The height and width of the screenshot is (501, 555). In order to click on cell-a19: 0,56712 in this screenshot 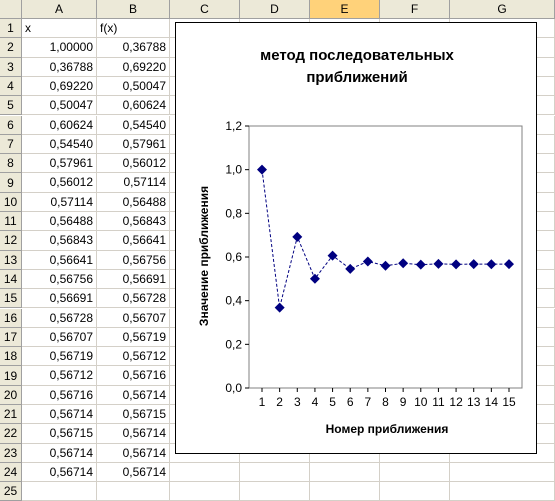, I will do `click(59, 376)`.